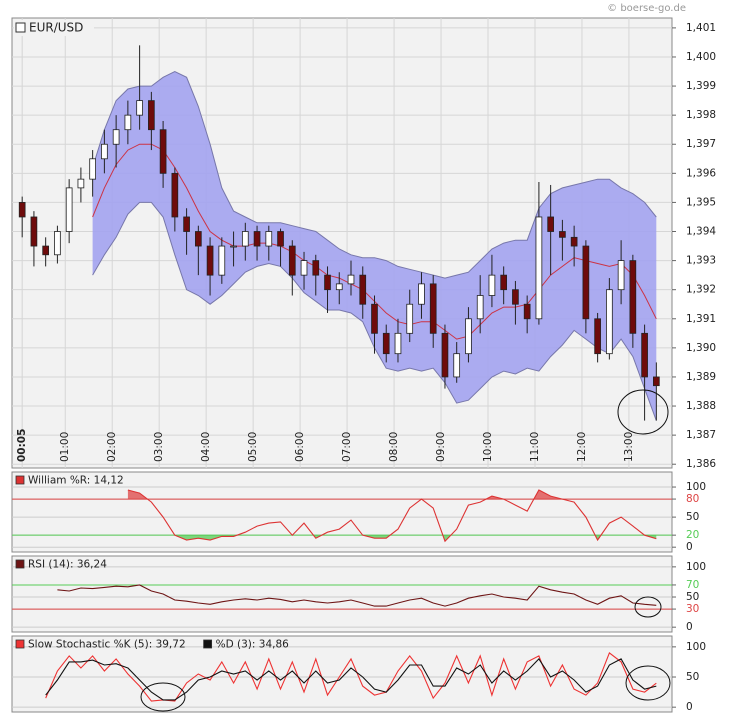 The width and height of the screenshot is (730, 725). I want to click on y-tick-label: 1,397, so click(701, 144).